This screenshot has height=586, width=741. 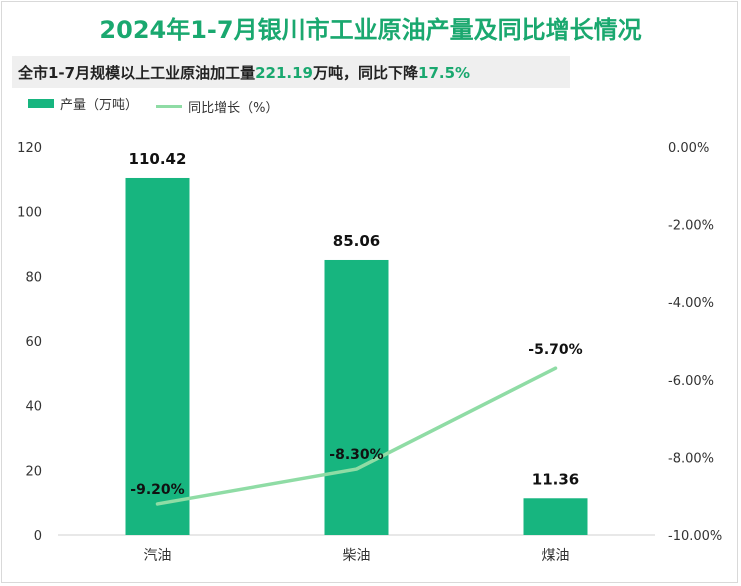 I want to click on legend-line-label: 同比增长（%）, so click(x=233, y=108).